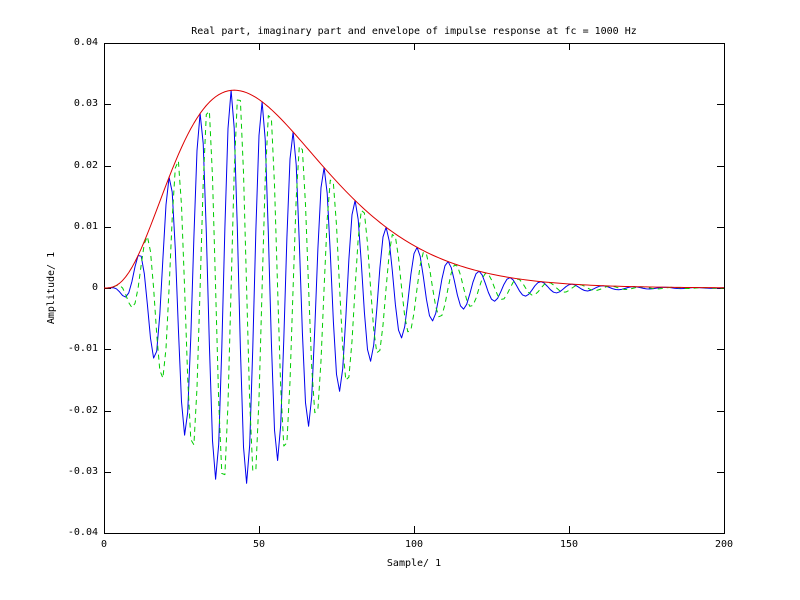 This screenshot has height=600, width=800. I want to click on x-tick-label: 0, so click(104, 544).